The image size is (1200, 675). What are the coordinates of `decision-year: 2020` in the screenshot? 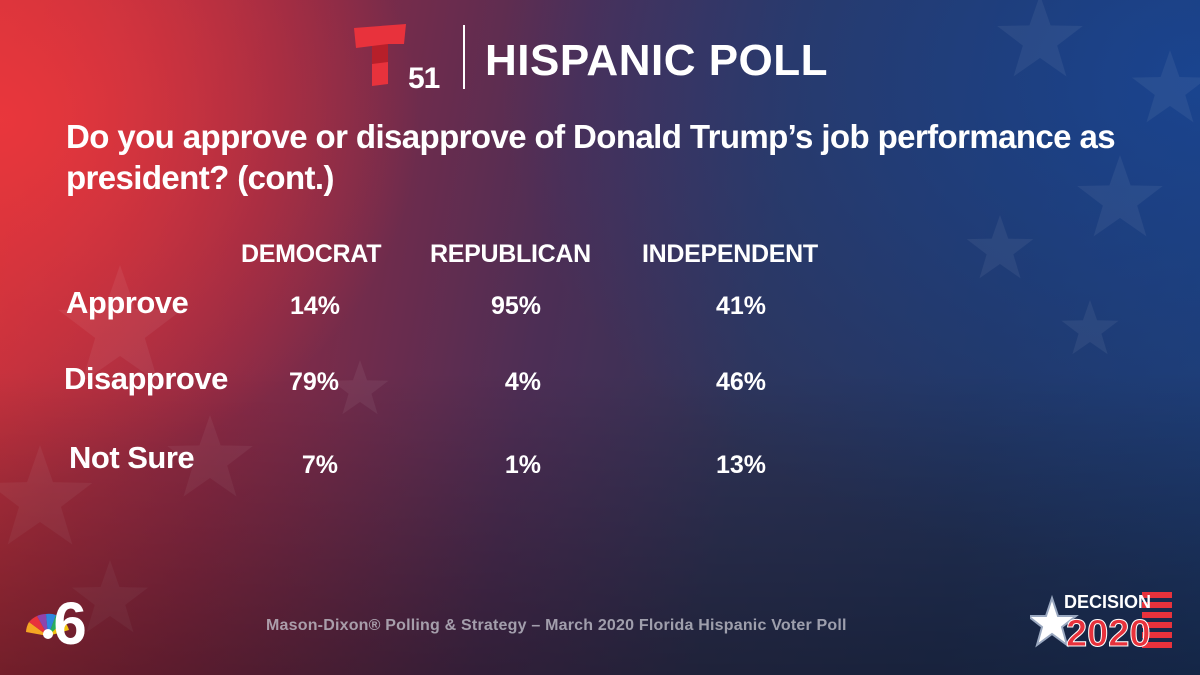 It's located at (1108, 631).